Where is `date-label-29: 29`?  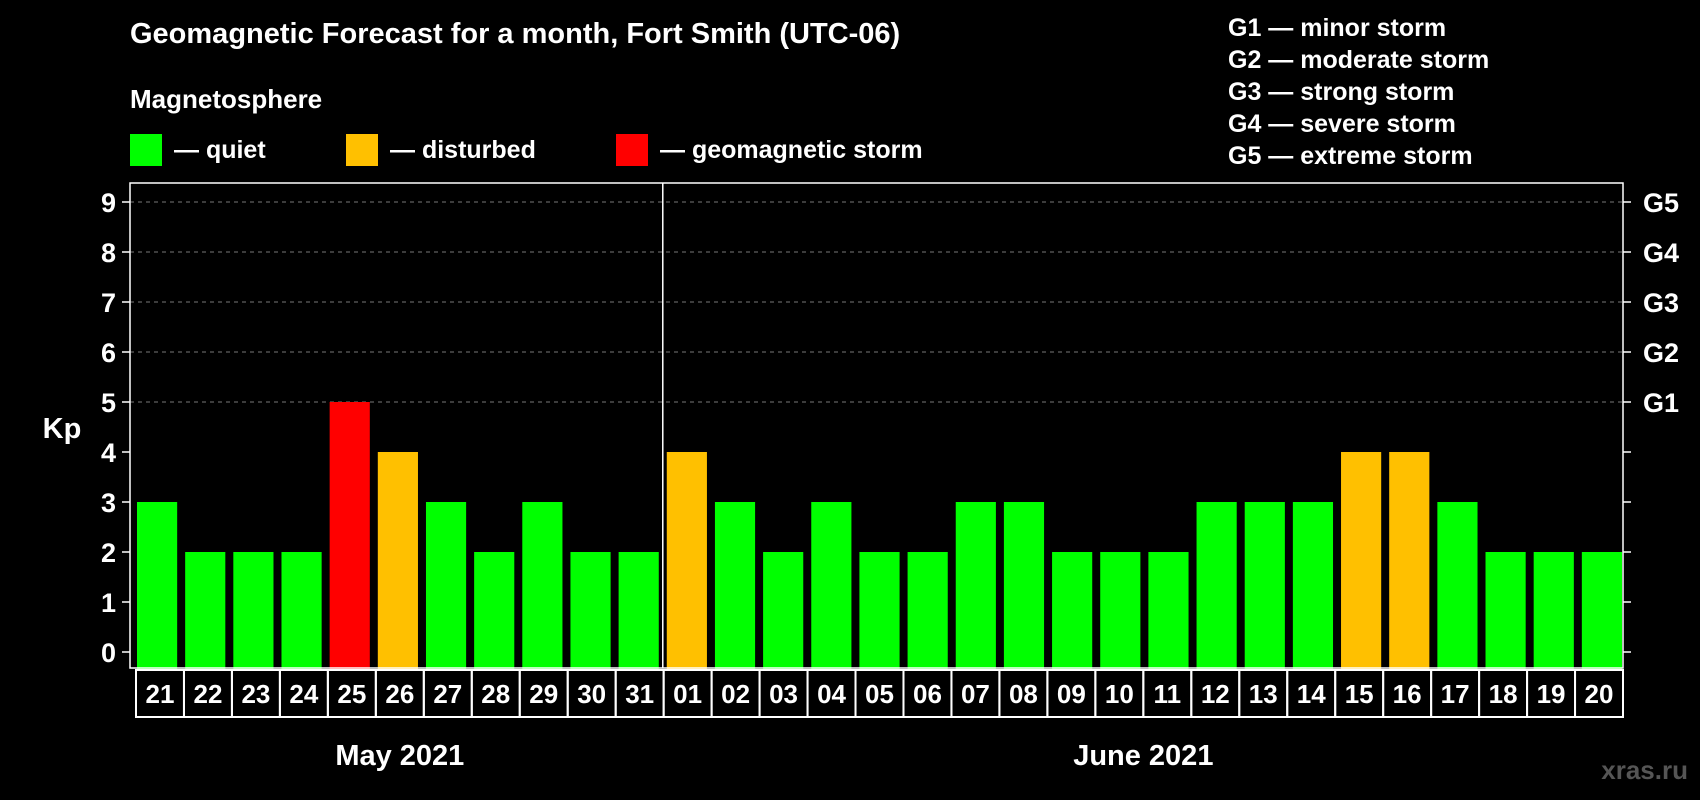 date-label-29: 29 is located at coordinates (543, 694).